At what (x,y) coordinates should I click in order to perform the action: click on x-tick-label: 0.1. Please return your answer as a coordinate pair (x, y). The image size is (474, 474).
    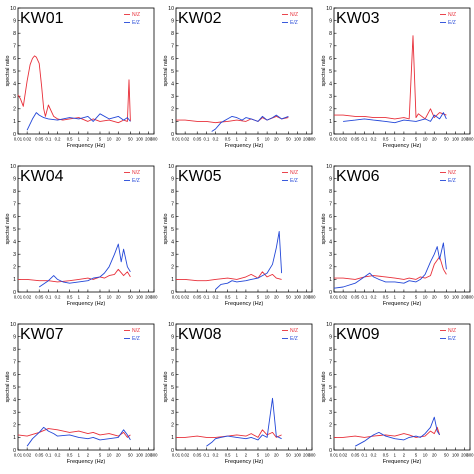
    Looking at the image, I should click on (48, 297).